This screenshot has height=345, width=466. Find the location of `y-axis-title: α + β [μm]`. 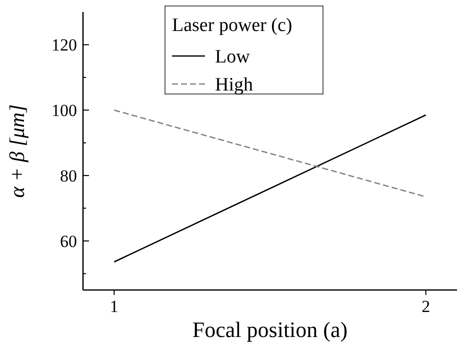

y-axis-title: α + β [μm] is located at coordinates (17, 151).